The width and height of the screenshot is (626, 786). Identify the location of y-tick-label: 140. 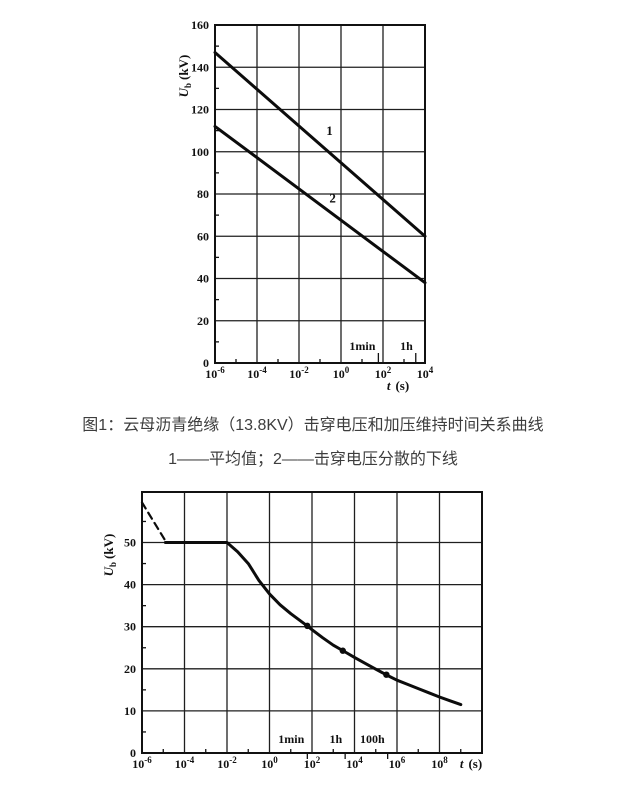
(200, 67).